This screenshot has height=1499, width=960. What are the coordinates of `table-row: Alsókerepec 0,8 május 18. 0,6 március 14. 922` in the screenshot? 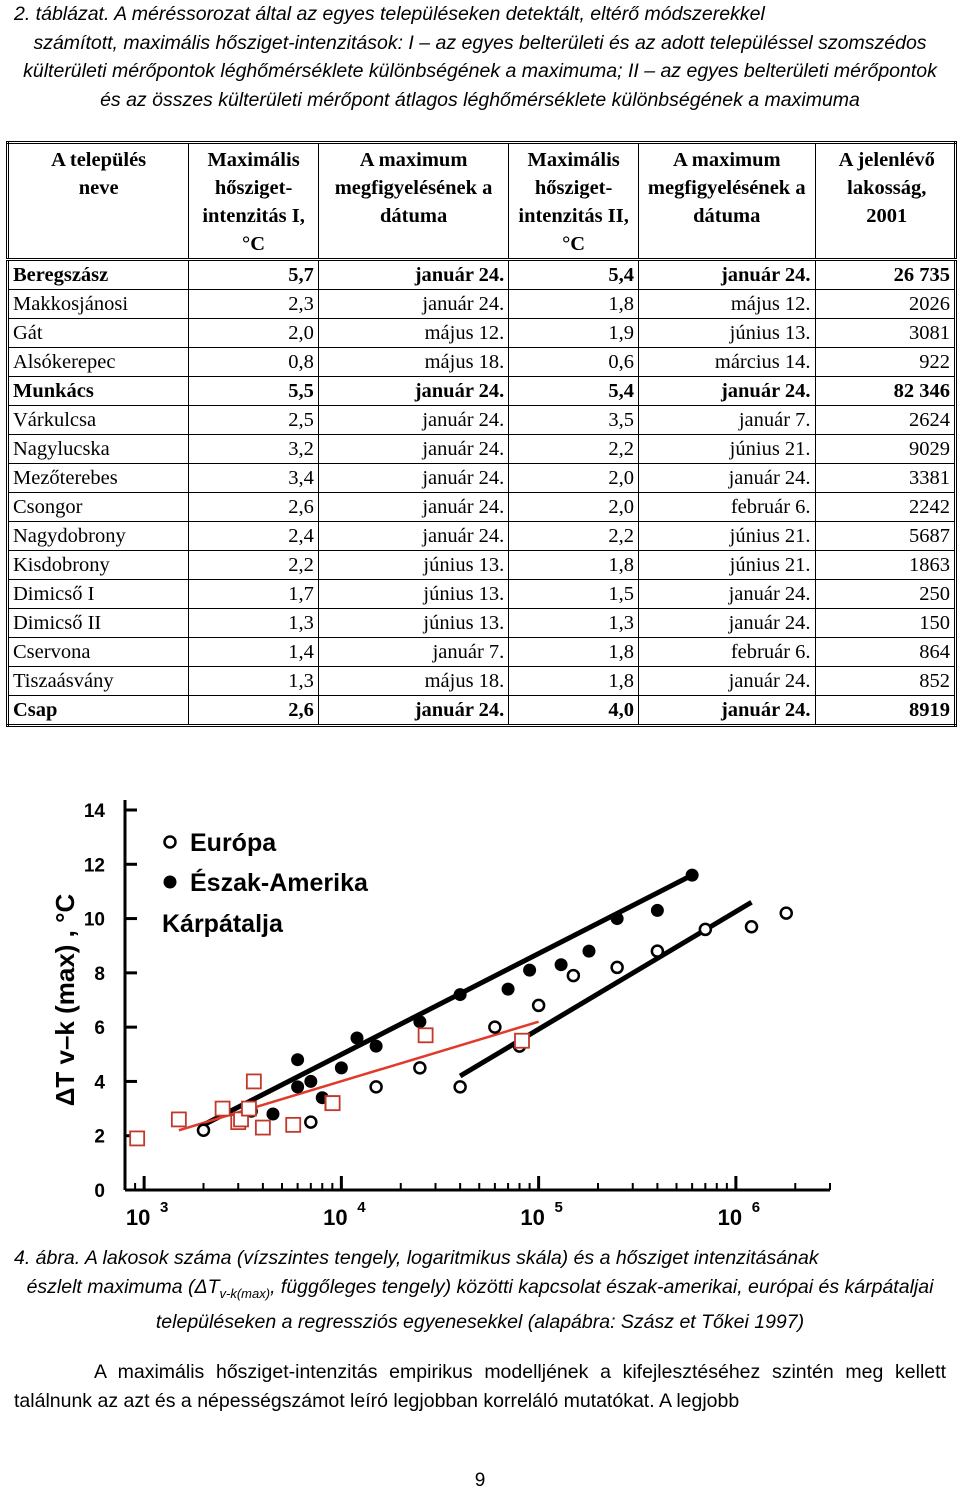 It's located at (481, 362).